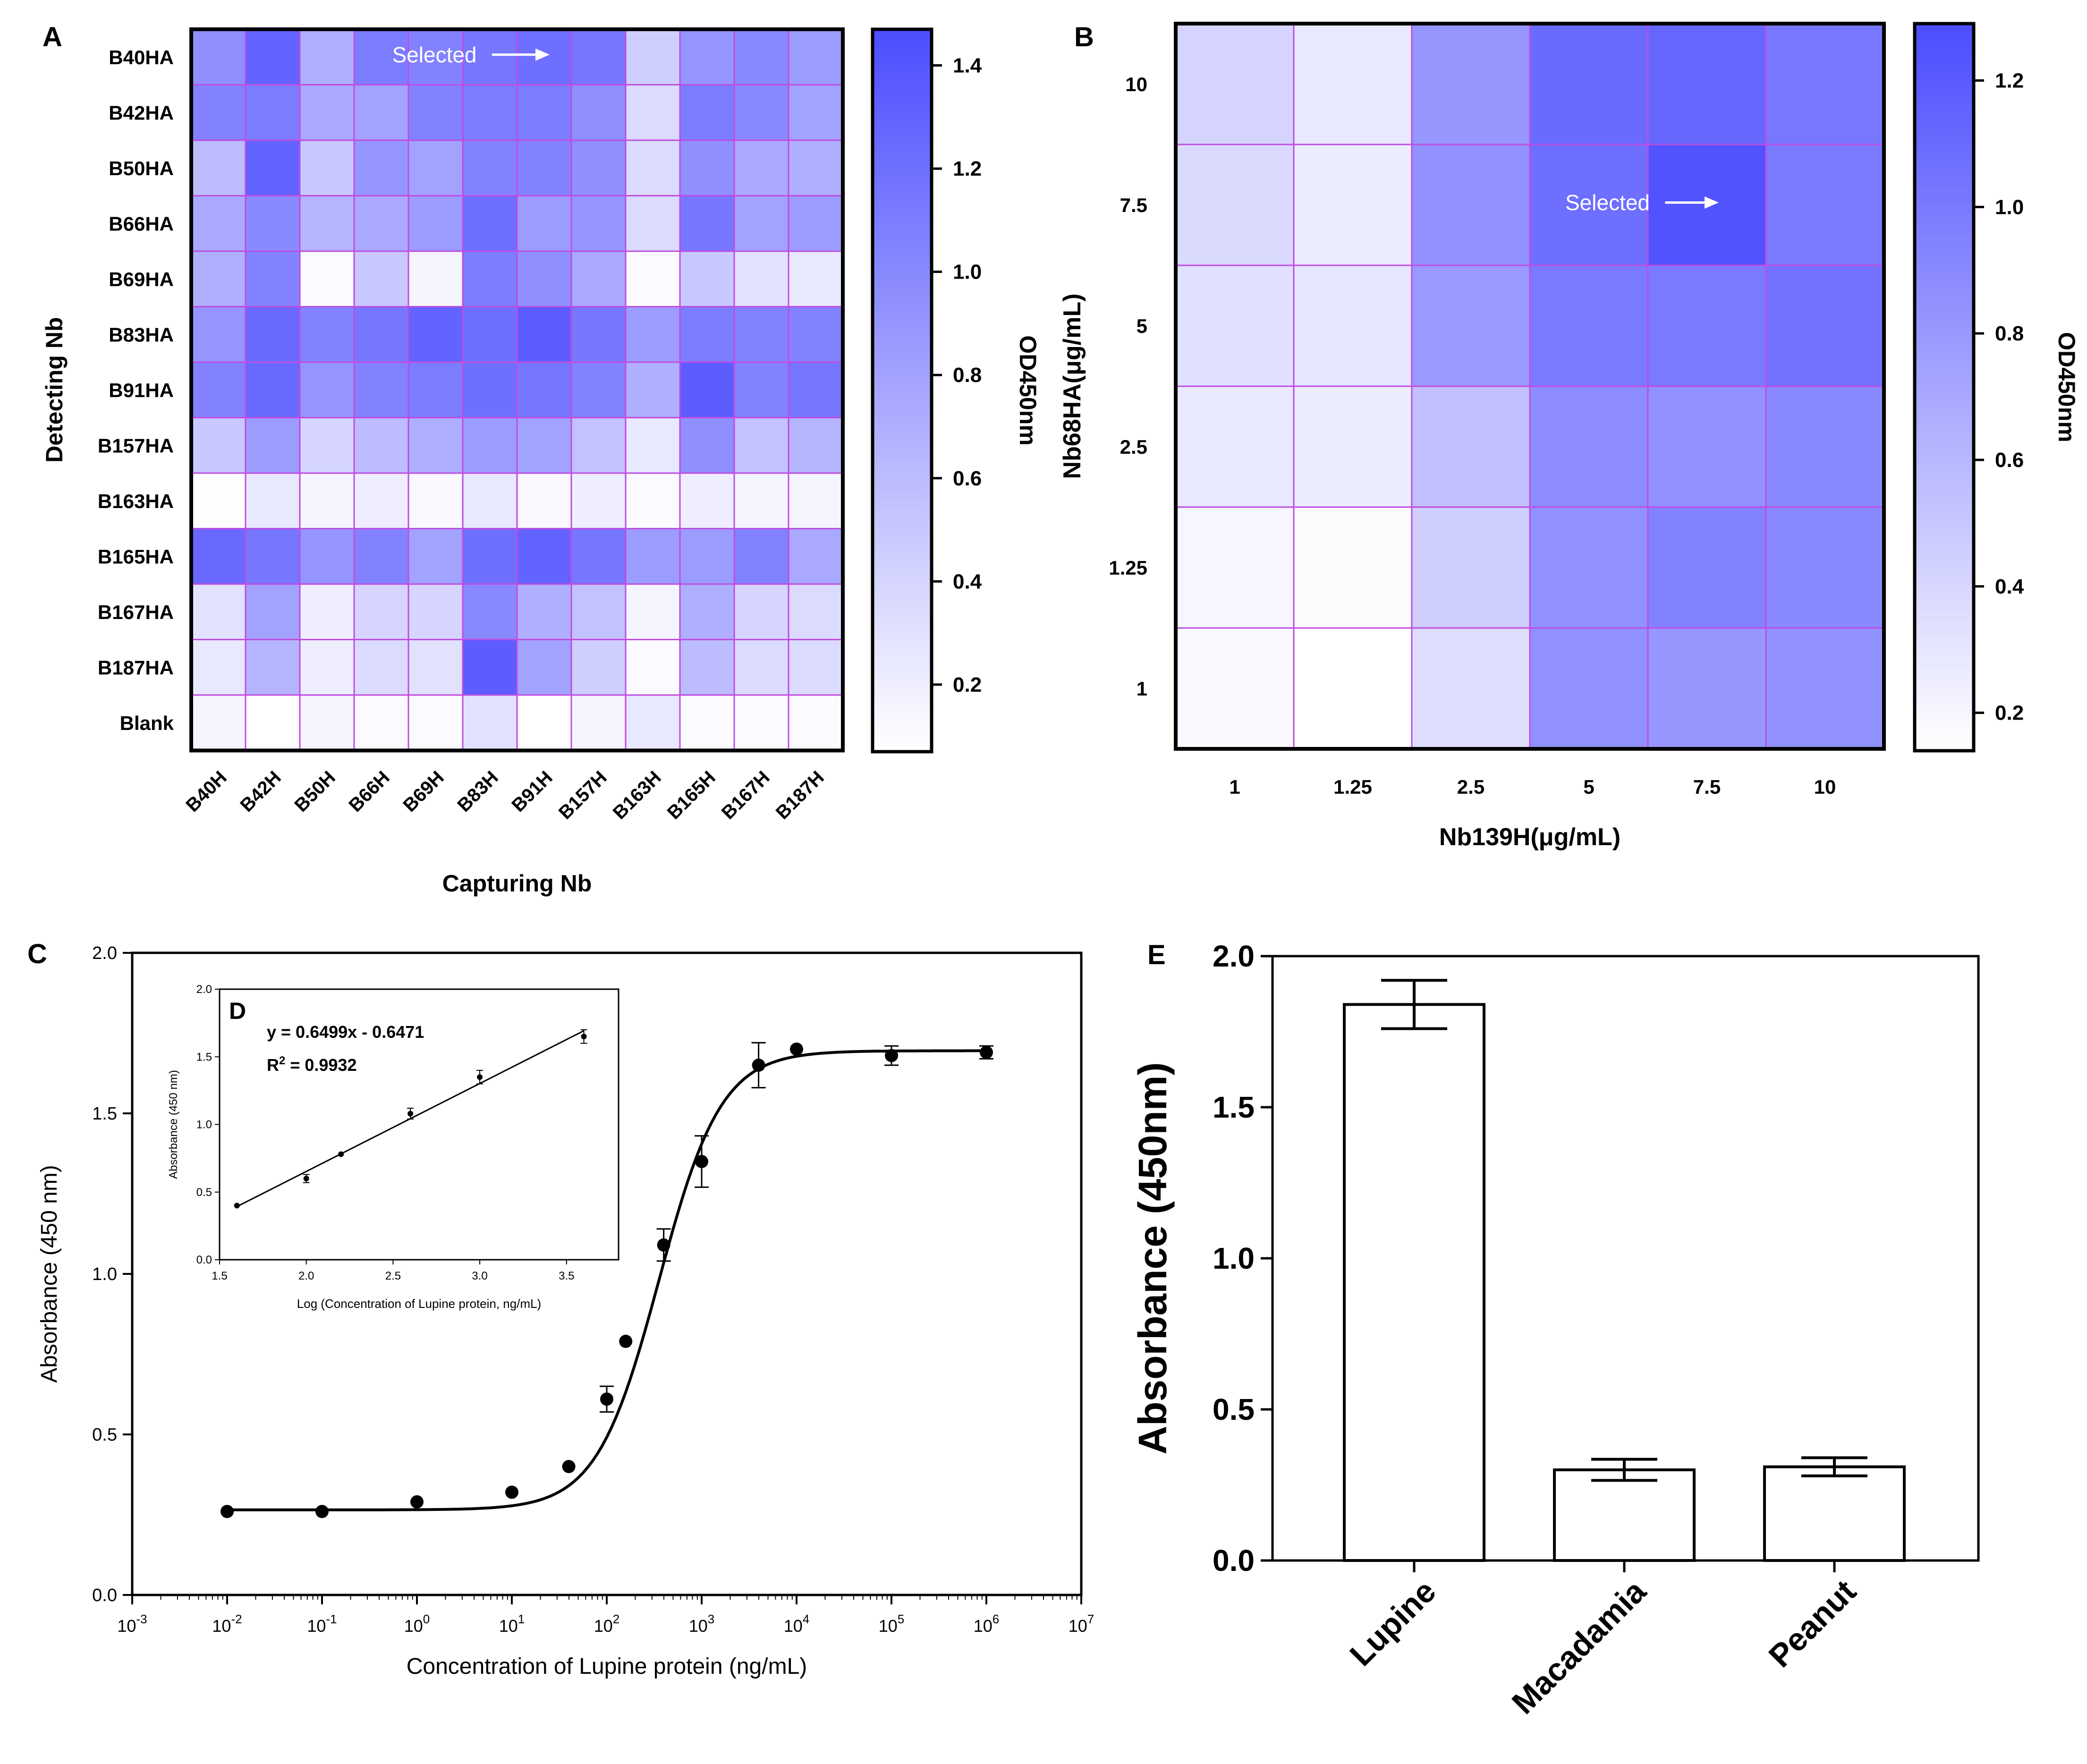 Image resolution: width=2087 pixels, height=1764 pixels. What do you see at coordinates (261, 791) in the screenshot?
I see `column-label: B42H` at bounding box center [261, 791].